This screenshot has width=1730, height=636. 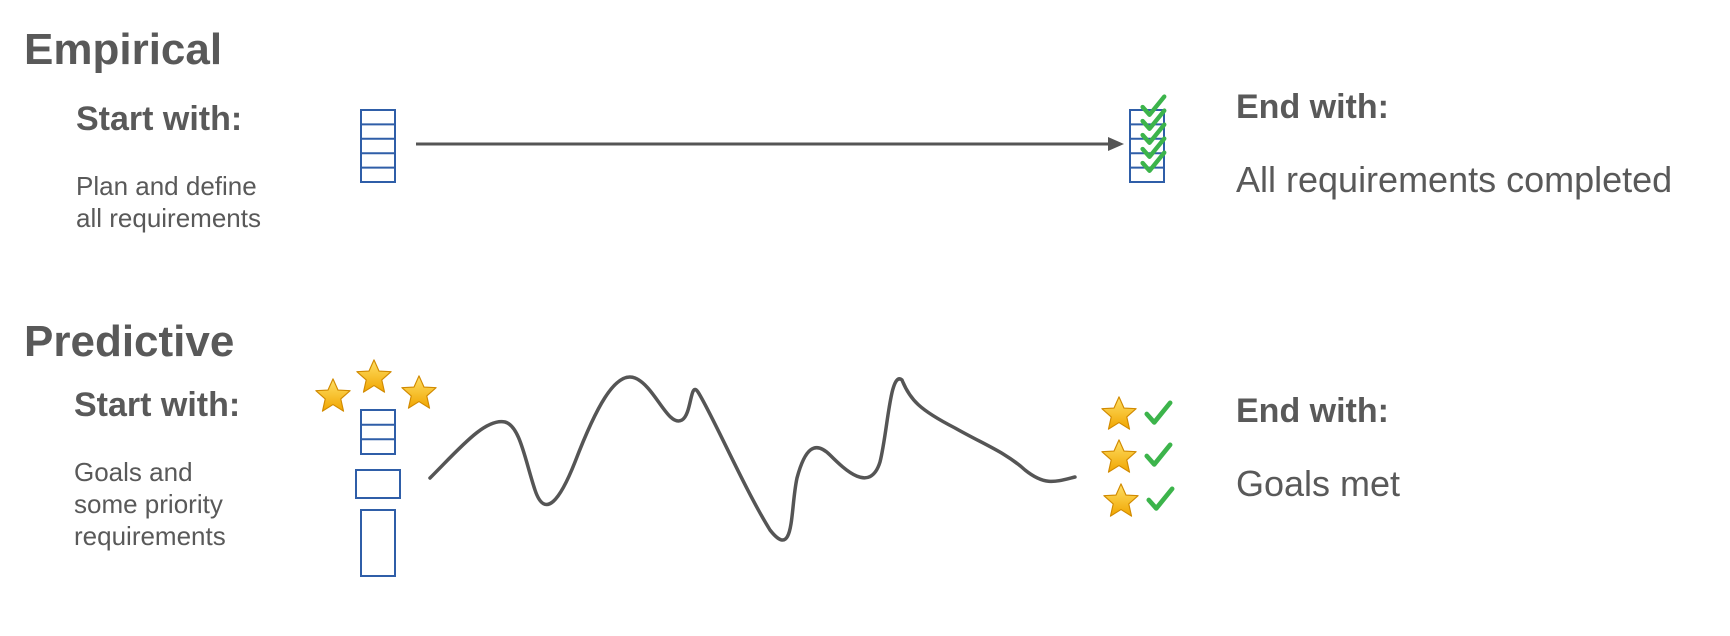 What do you see at coordinates (1318, 483) in the screenshot?
I see `predictive-end-description: Goals met` at bounding box center [1318, 483].